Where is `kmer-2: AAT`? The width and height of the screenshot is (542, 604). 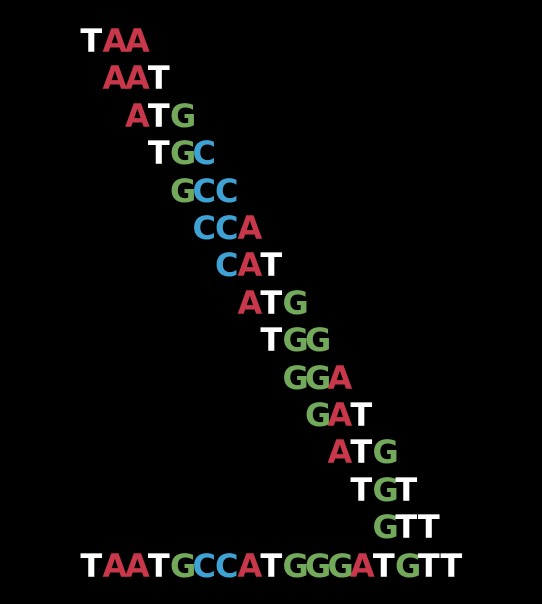
kmer-2: AAT is located at coordinates (137, 78).